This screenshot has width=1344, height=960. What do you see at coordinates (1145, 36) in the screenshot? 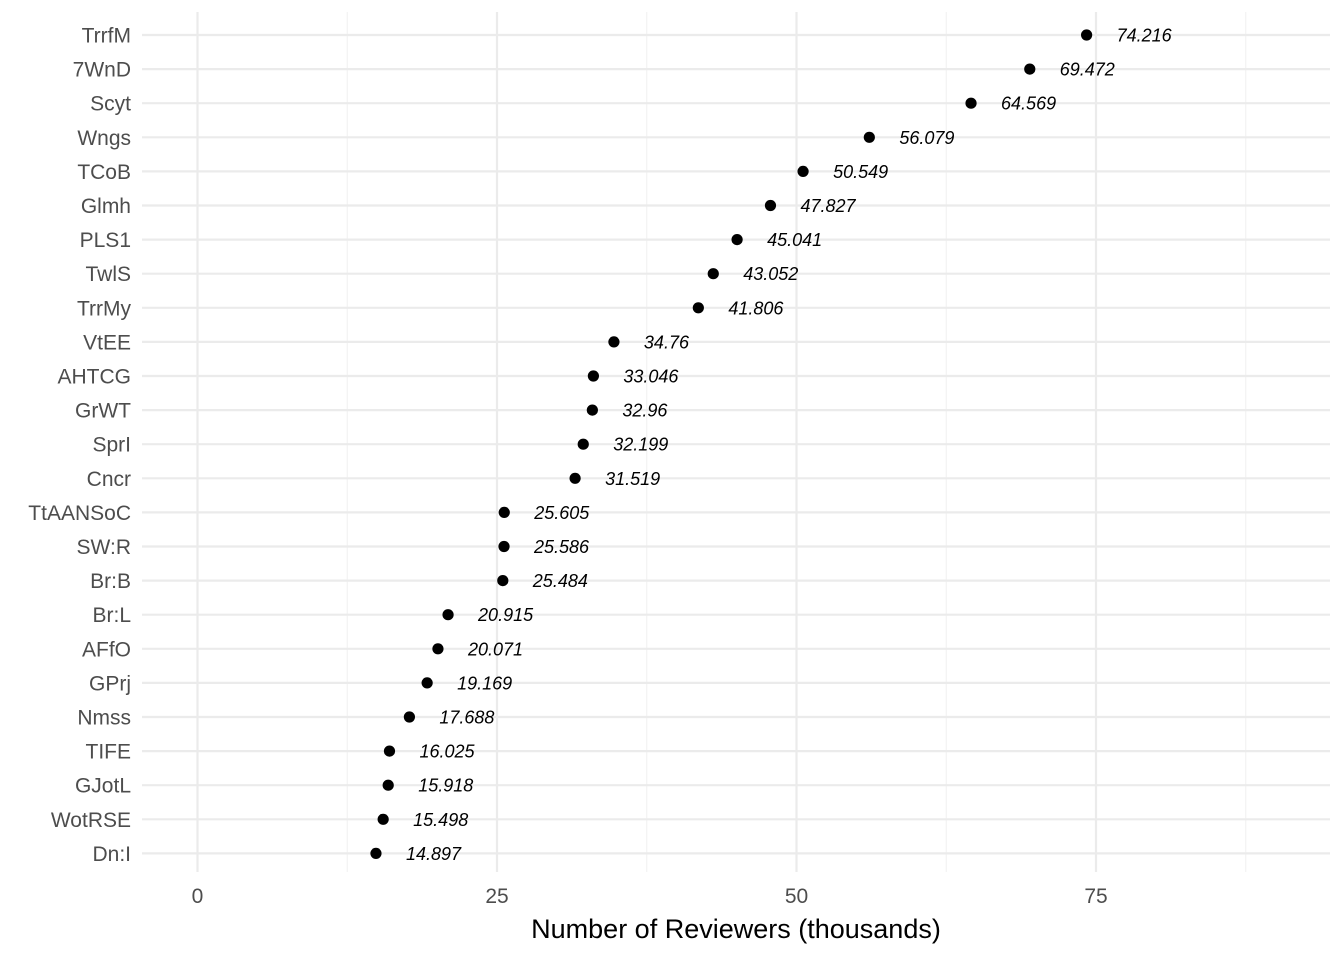
I see `data-label: 74.216` at bounding box center [1145, 36].